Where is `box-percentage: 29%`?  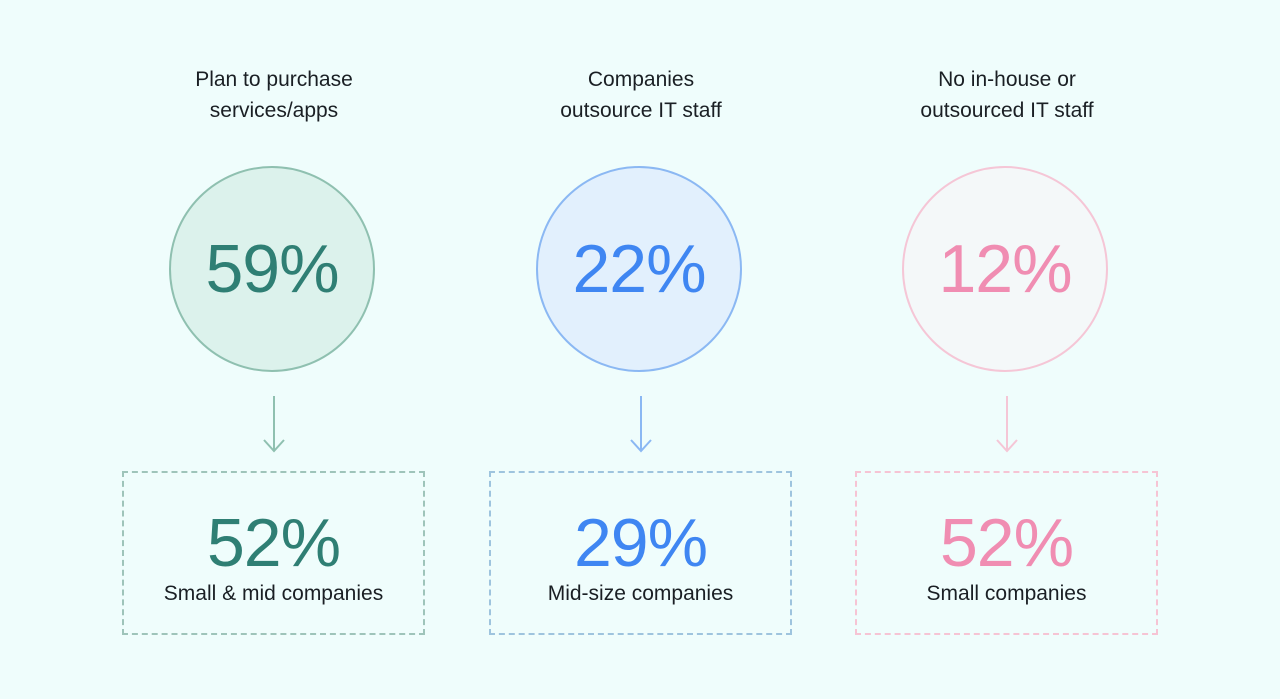 box-percentage: 29% is located at coordinates (640, 543).